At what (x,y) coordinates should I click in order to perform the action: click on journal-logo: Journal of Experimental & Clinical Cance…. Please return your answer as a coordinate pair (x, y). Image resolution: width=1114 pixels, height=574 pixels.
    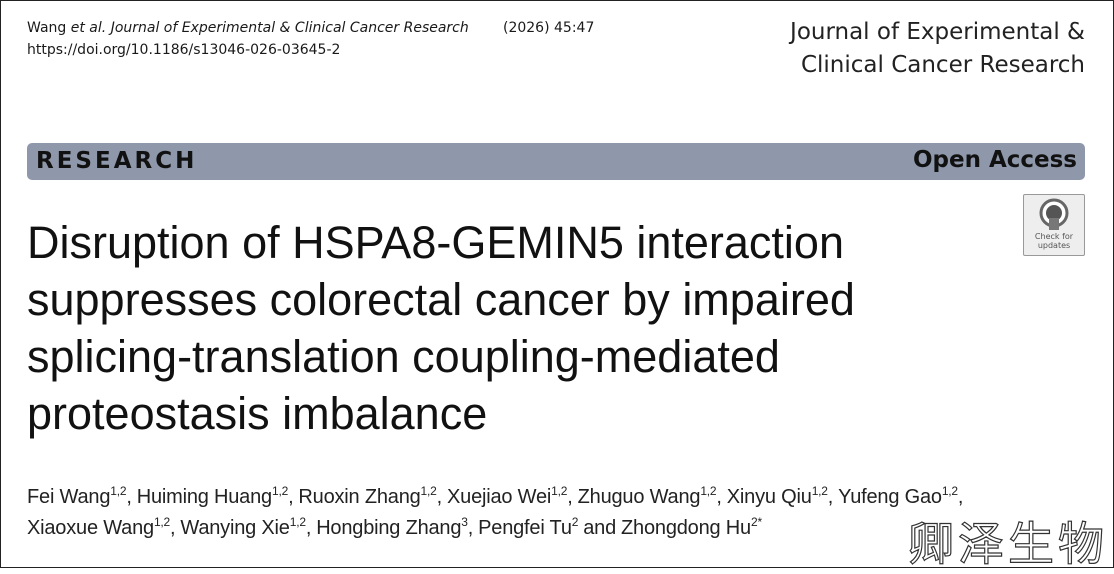
    Looking at the image, I should click on (937, 49).